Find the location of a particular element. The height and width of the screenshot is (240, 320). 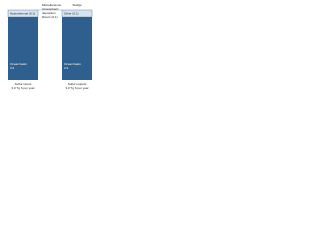

right-foot-sub: 3.0 Tg S per year is located at coordinates (76, 88).